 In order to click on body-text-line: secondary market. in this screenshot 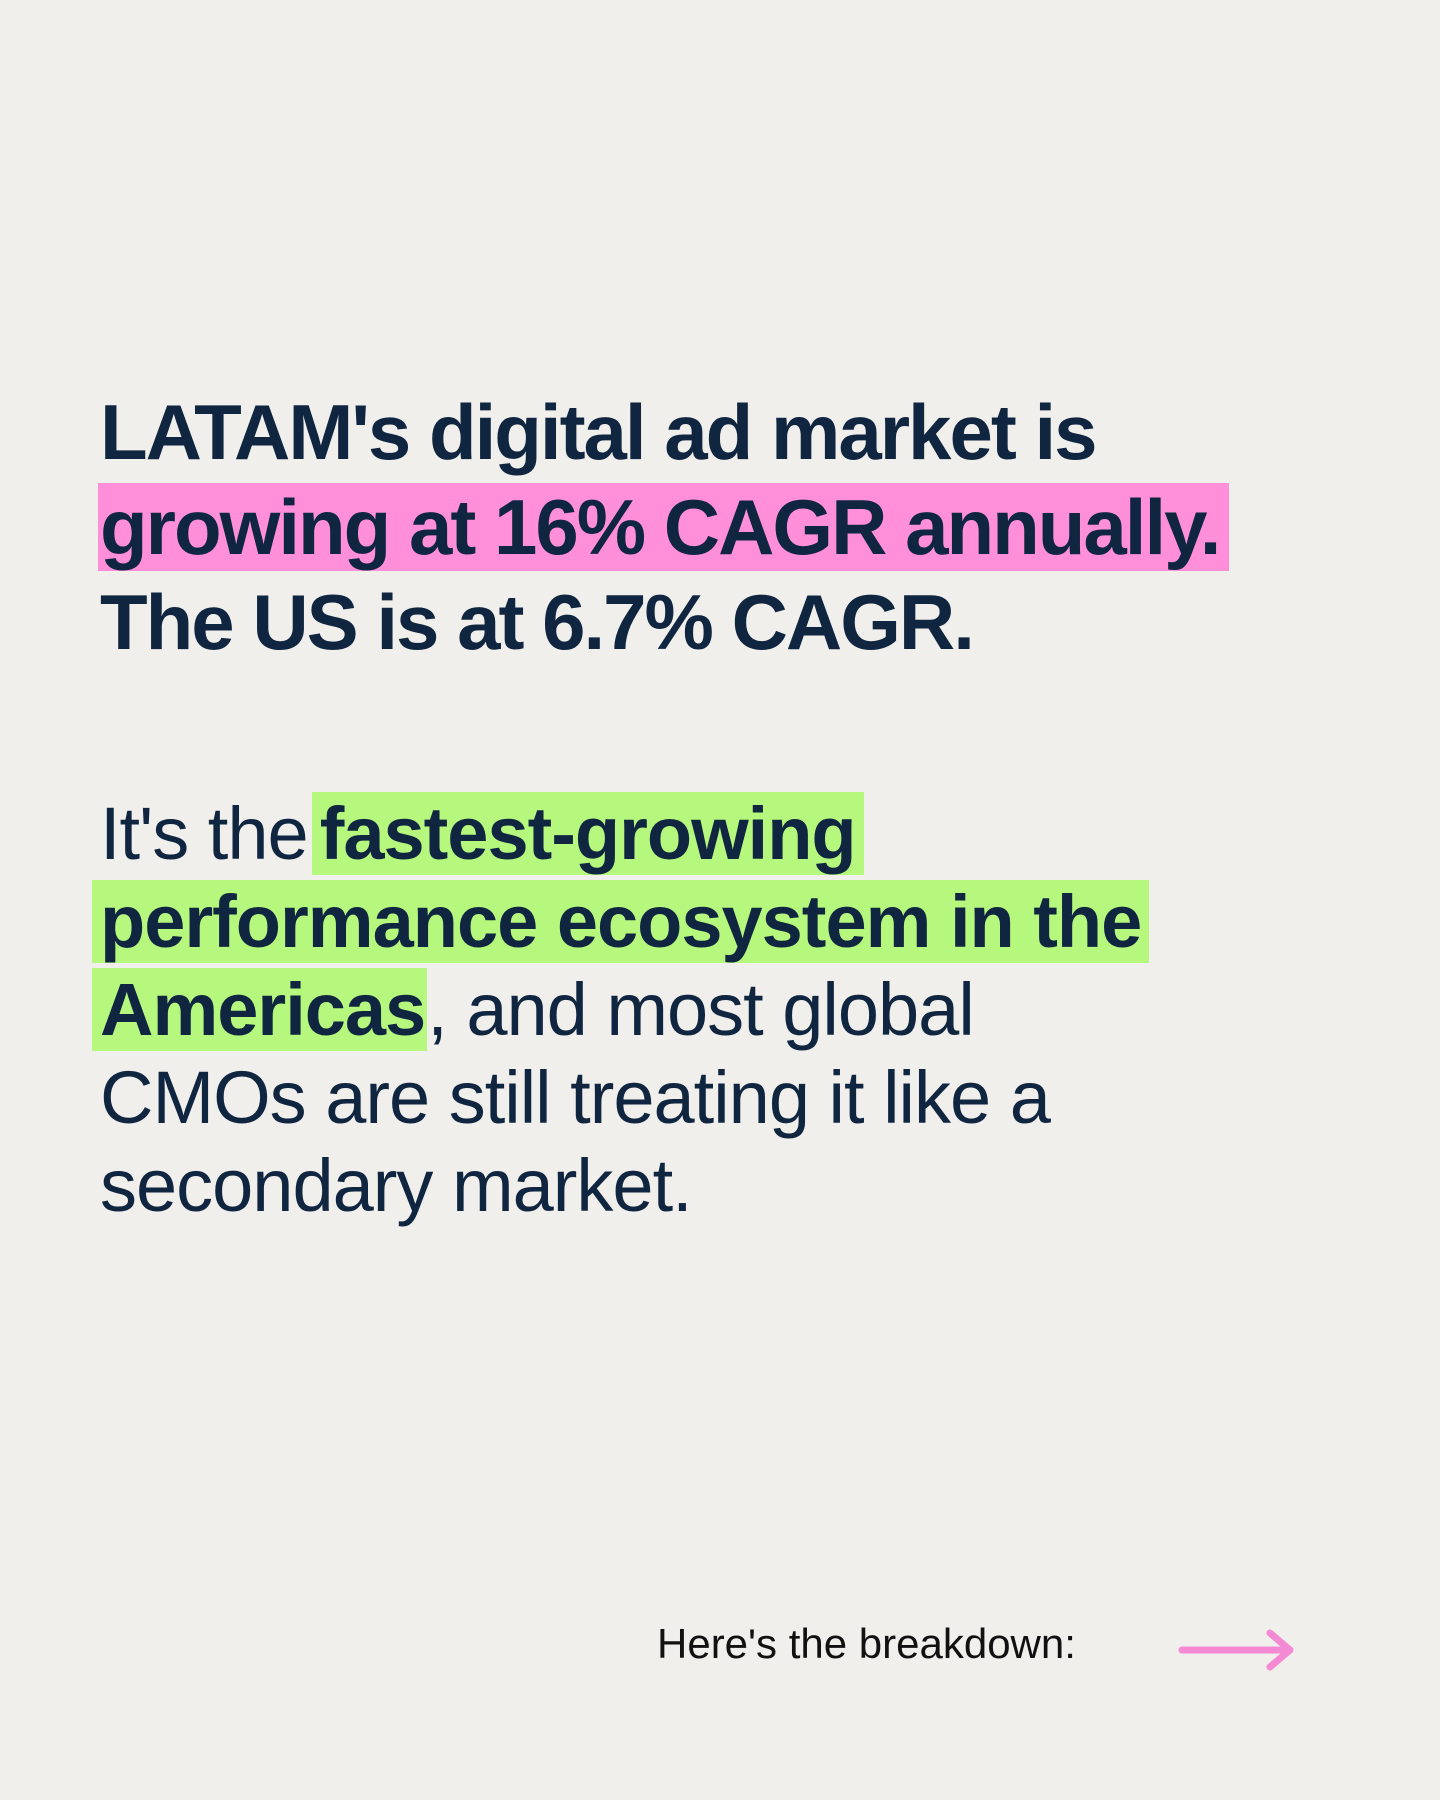, I will do `click(396, 1185)`.